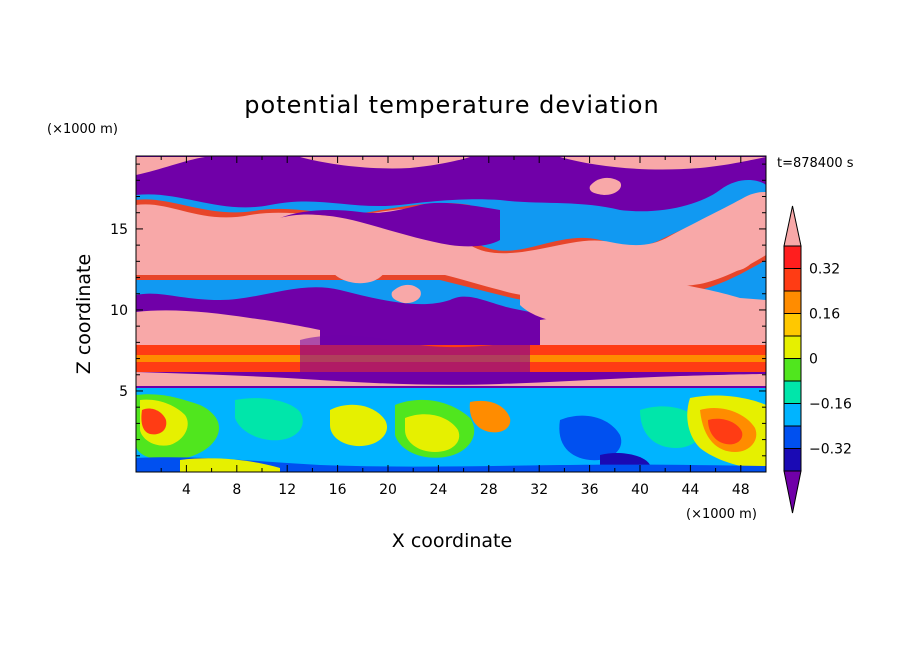  Describe the element at coordinates (82, 129) in the screenshot. I see `y-unit-label: (×1000 m)` at that location.